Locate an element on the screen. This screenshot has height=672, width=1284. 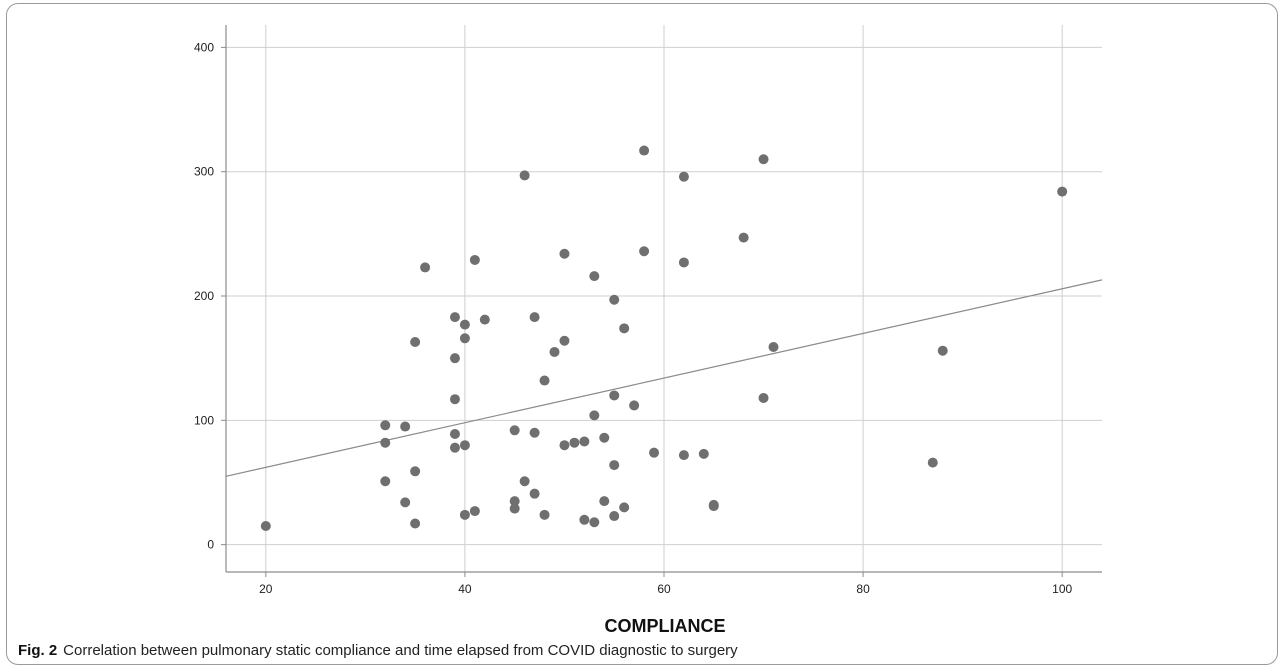
y-tick-label: 300 is located at coordinates (204, 172).